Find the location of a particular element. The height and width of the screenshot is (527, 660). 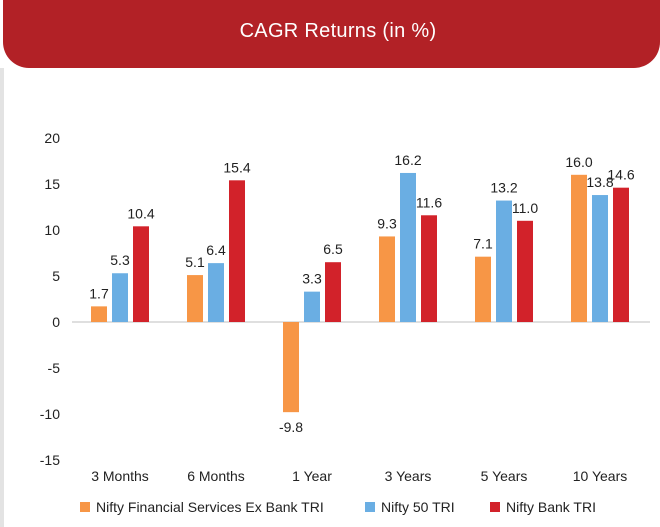

legend-item: Nifty 50 TRI is located at coordinates (410, 507).